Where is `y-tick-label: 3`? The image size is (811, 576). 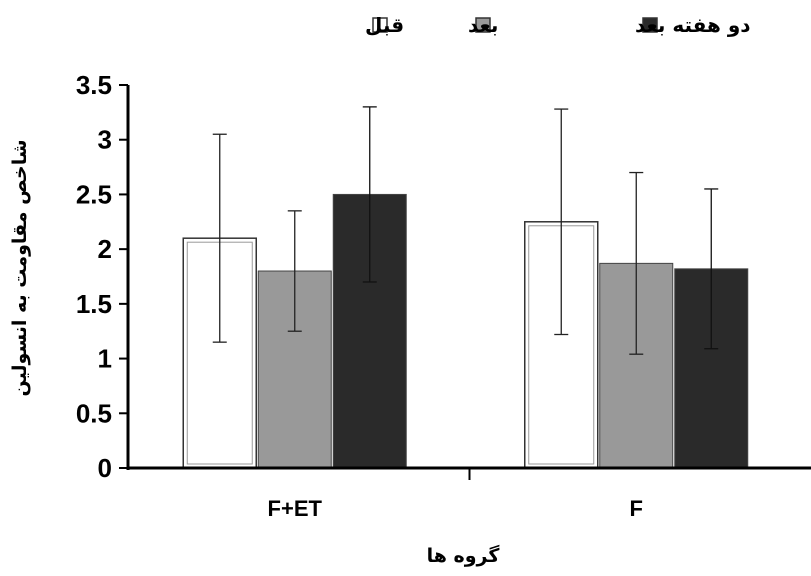
y-tick-label: 3 is located at coordinates (105, 140).